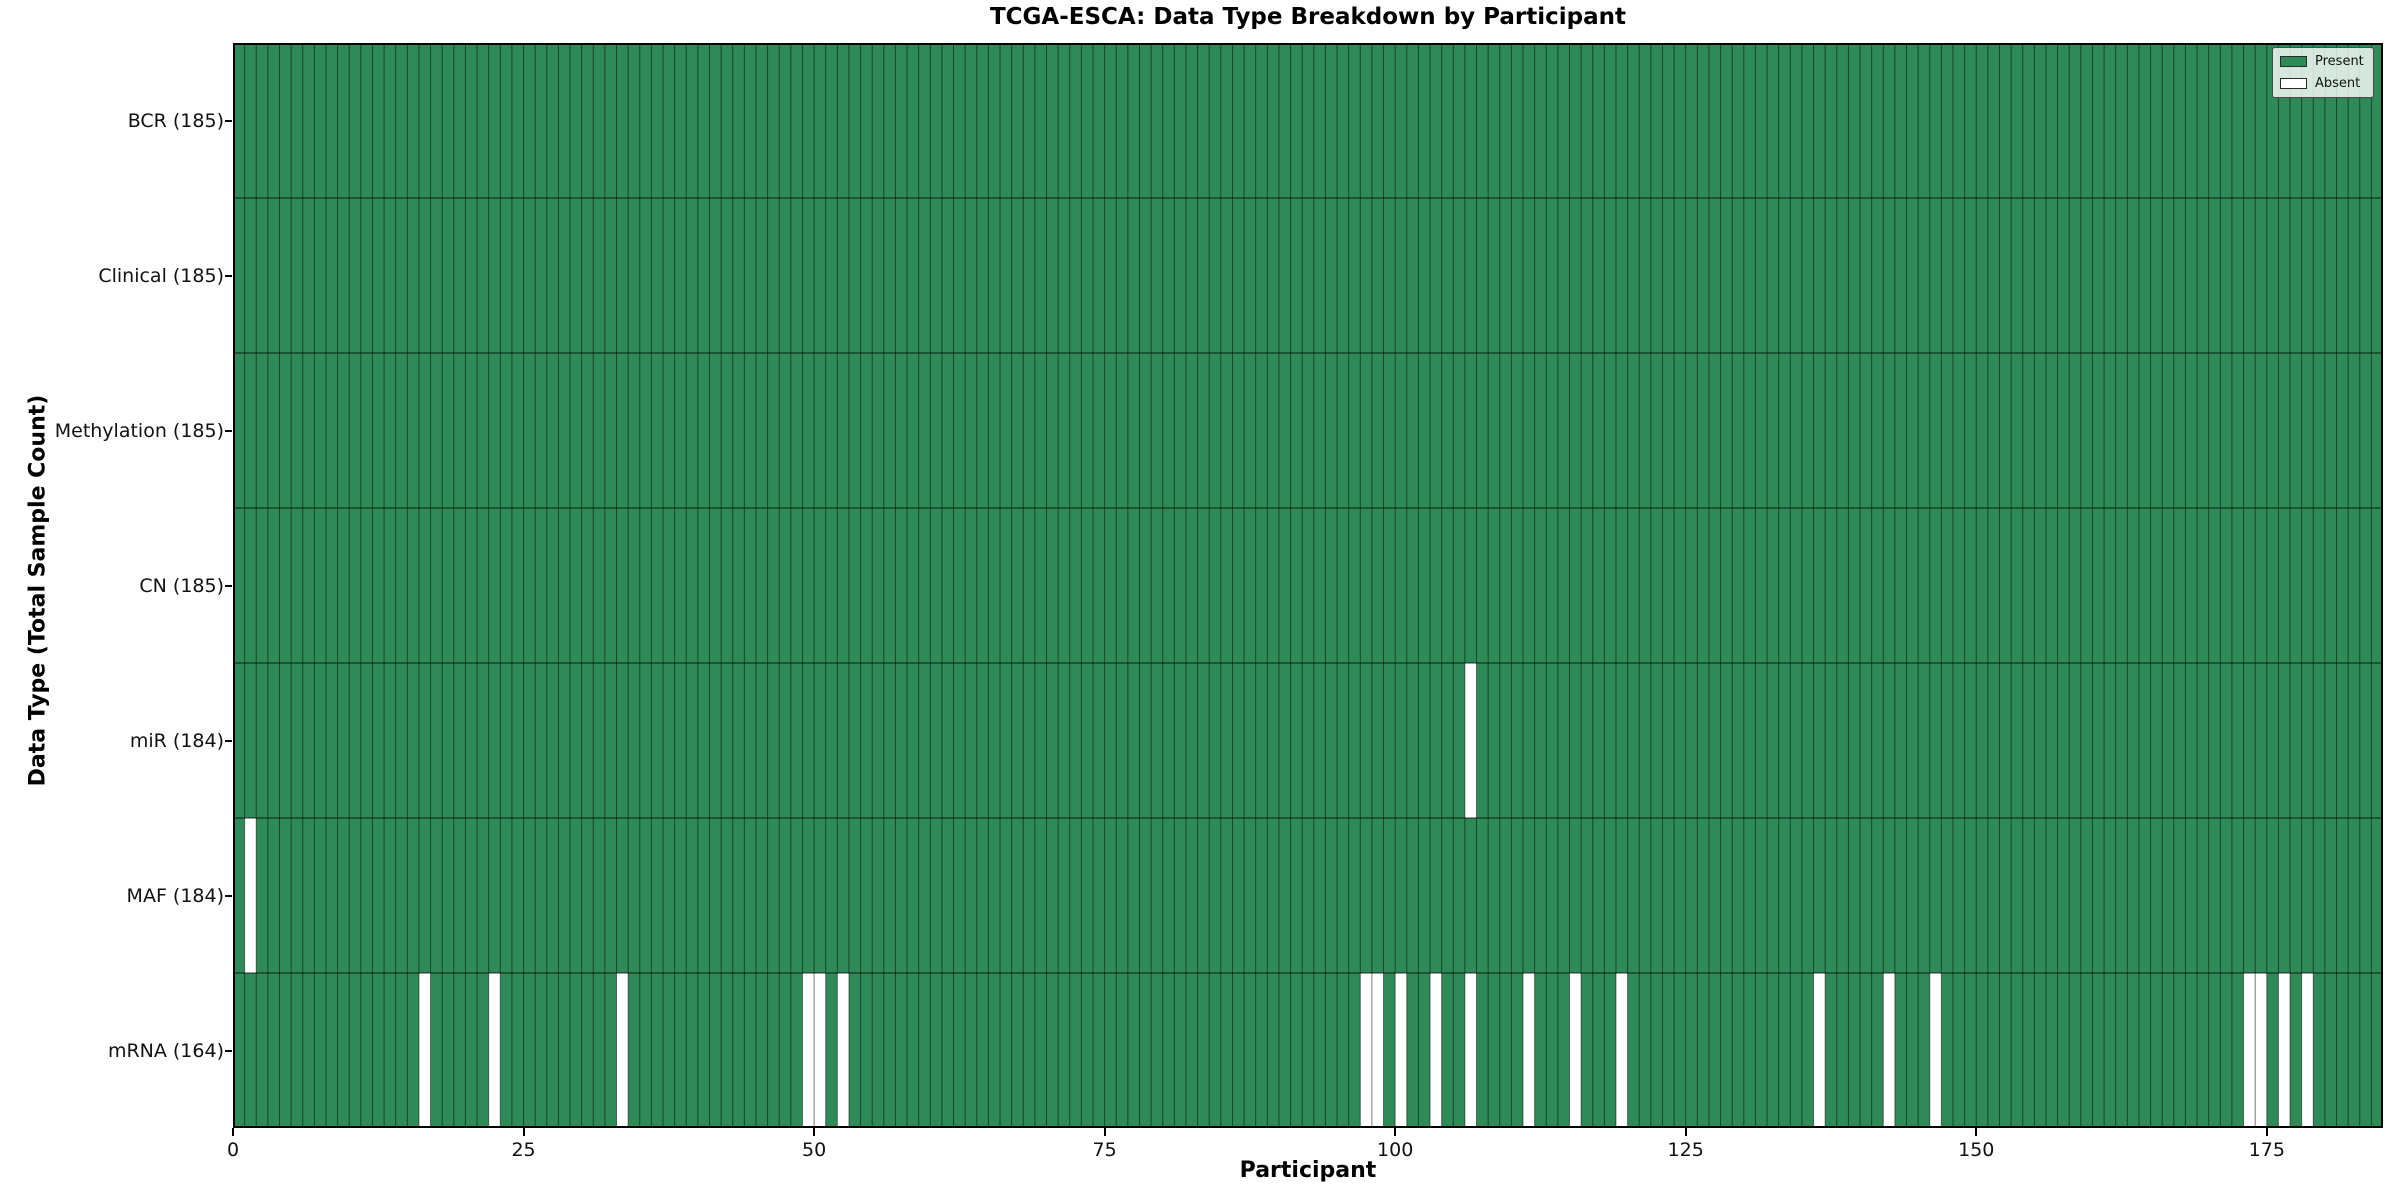 This screenshot has width=2400, height=1200. Describe the element at coordinates (176, 740) in the screenshot. I see `y-tick-label: miR (184)` at that location.